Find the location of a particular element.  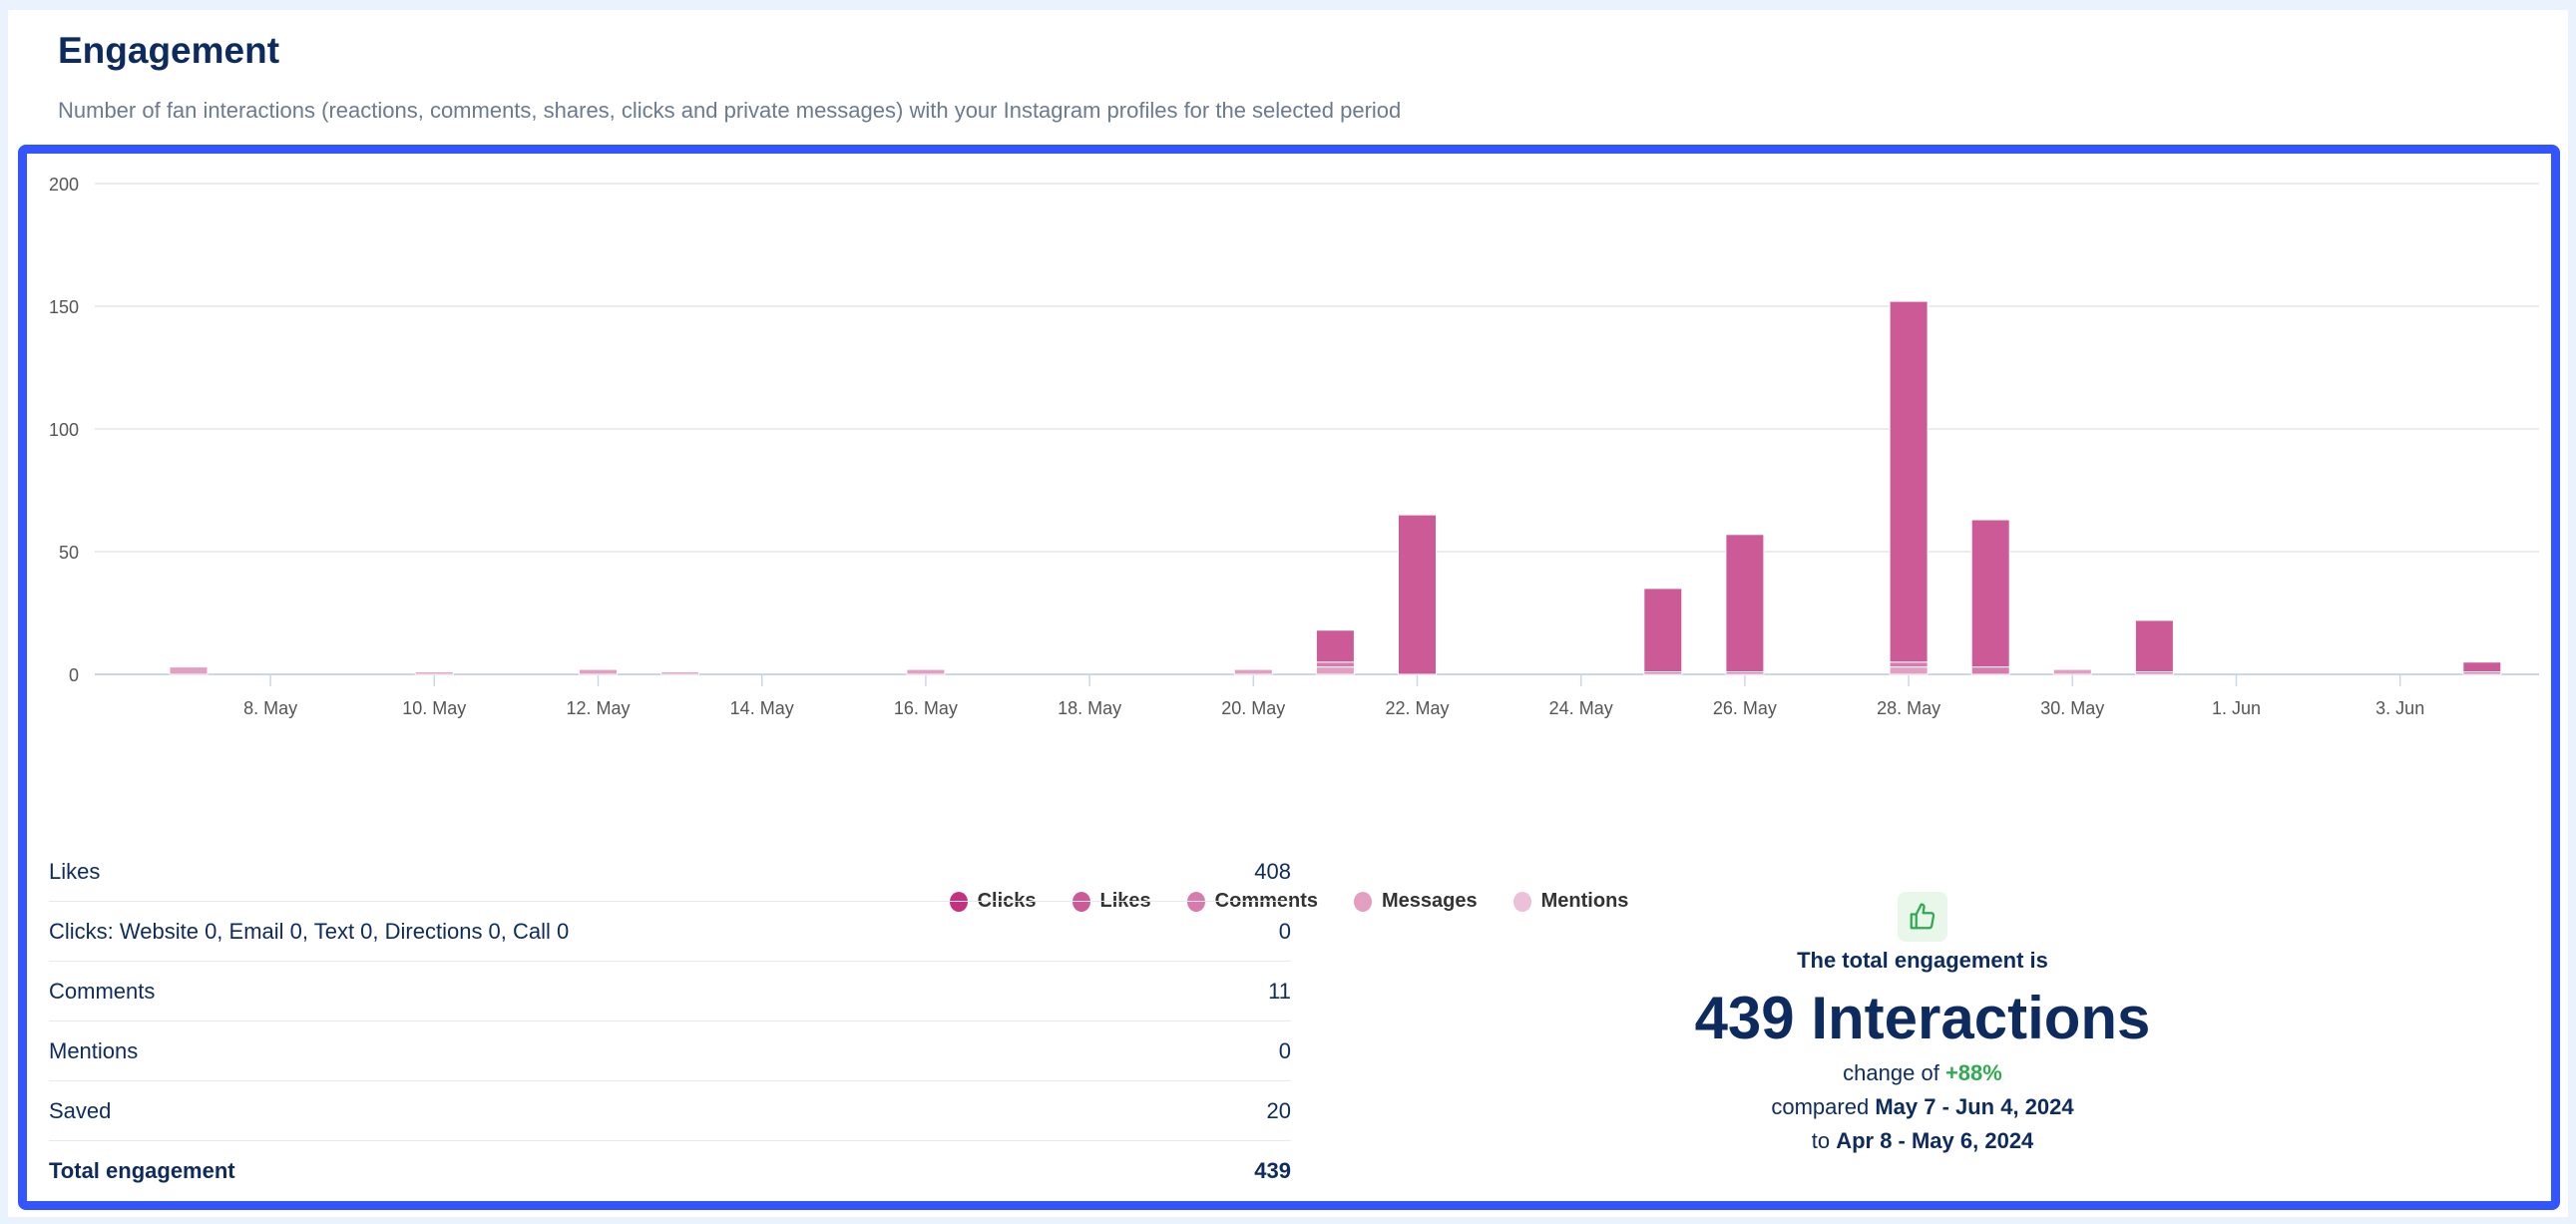

row-label: Saved is located at coordinates (80, 1110).